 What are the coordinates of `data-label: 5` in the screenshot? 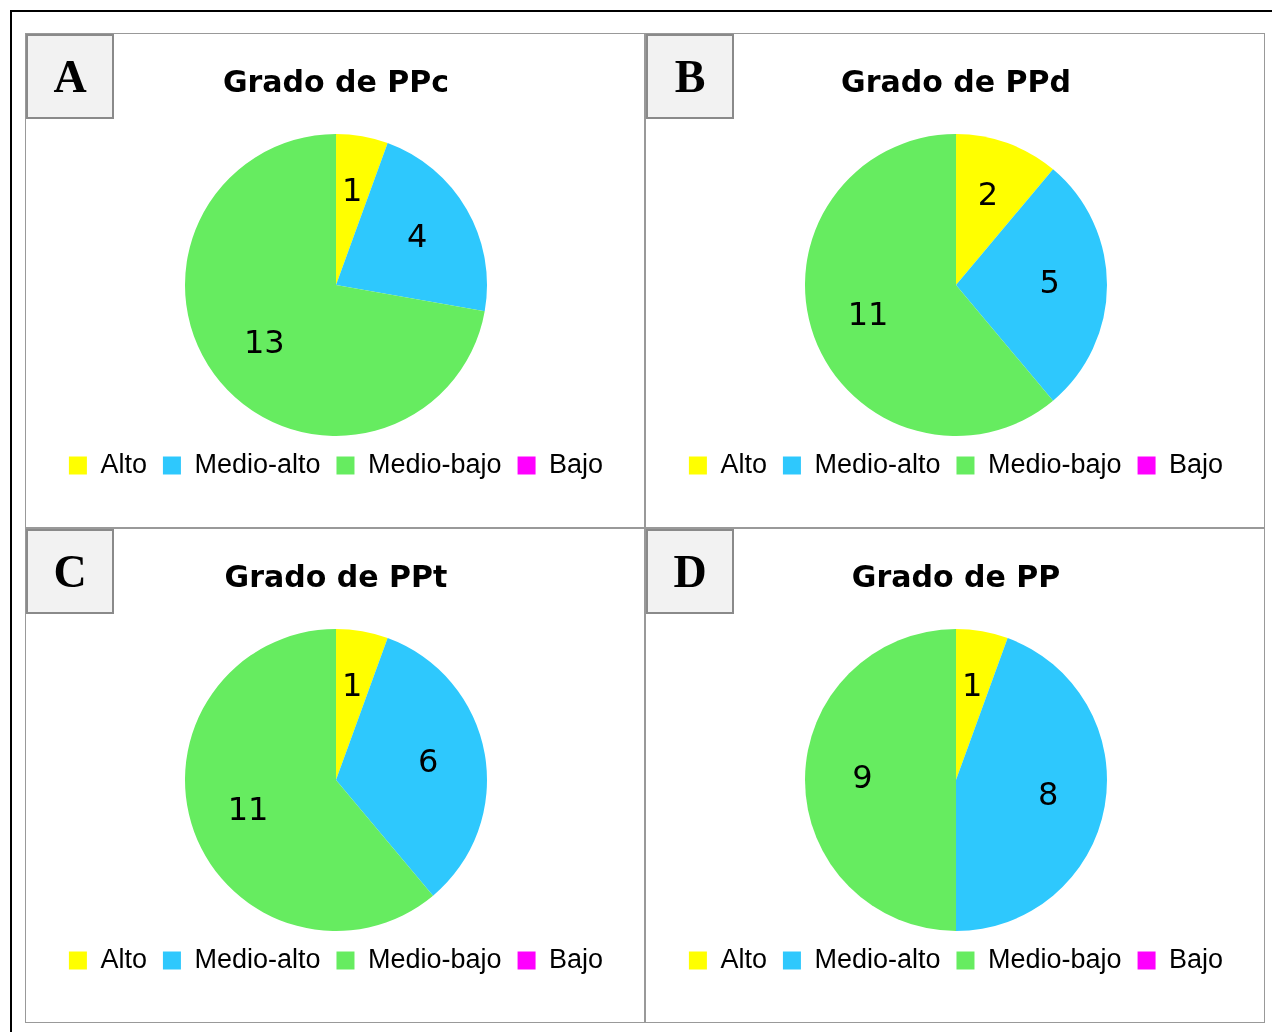 It's located at (1049, 282).